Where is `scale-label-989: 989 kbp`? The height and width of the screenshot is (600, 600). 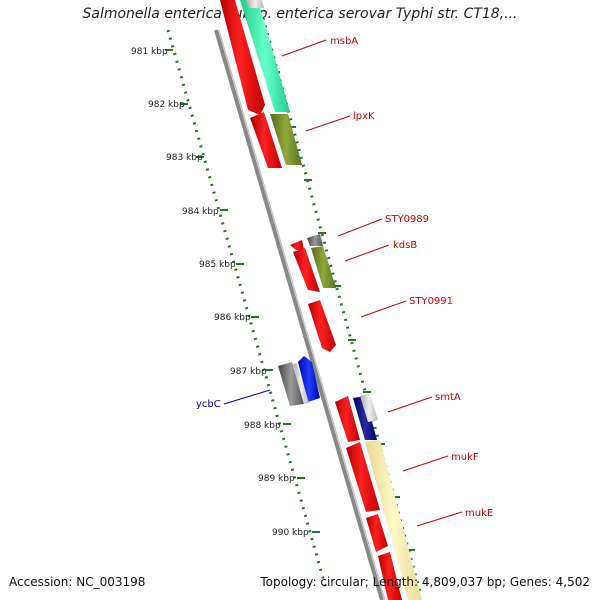
scale-label-989: 989 kbp is located at coordinates (276, 479).